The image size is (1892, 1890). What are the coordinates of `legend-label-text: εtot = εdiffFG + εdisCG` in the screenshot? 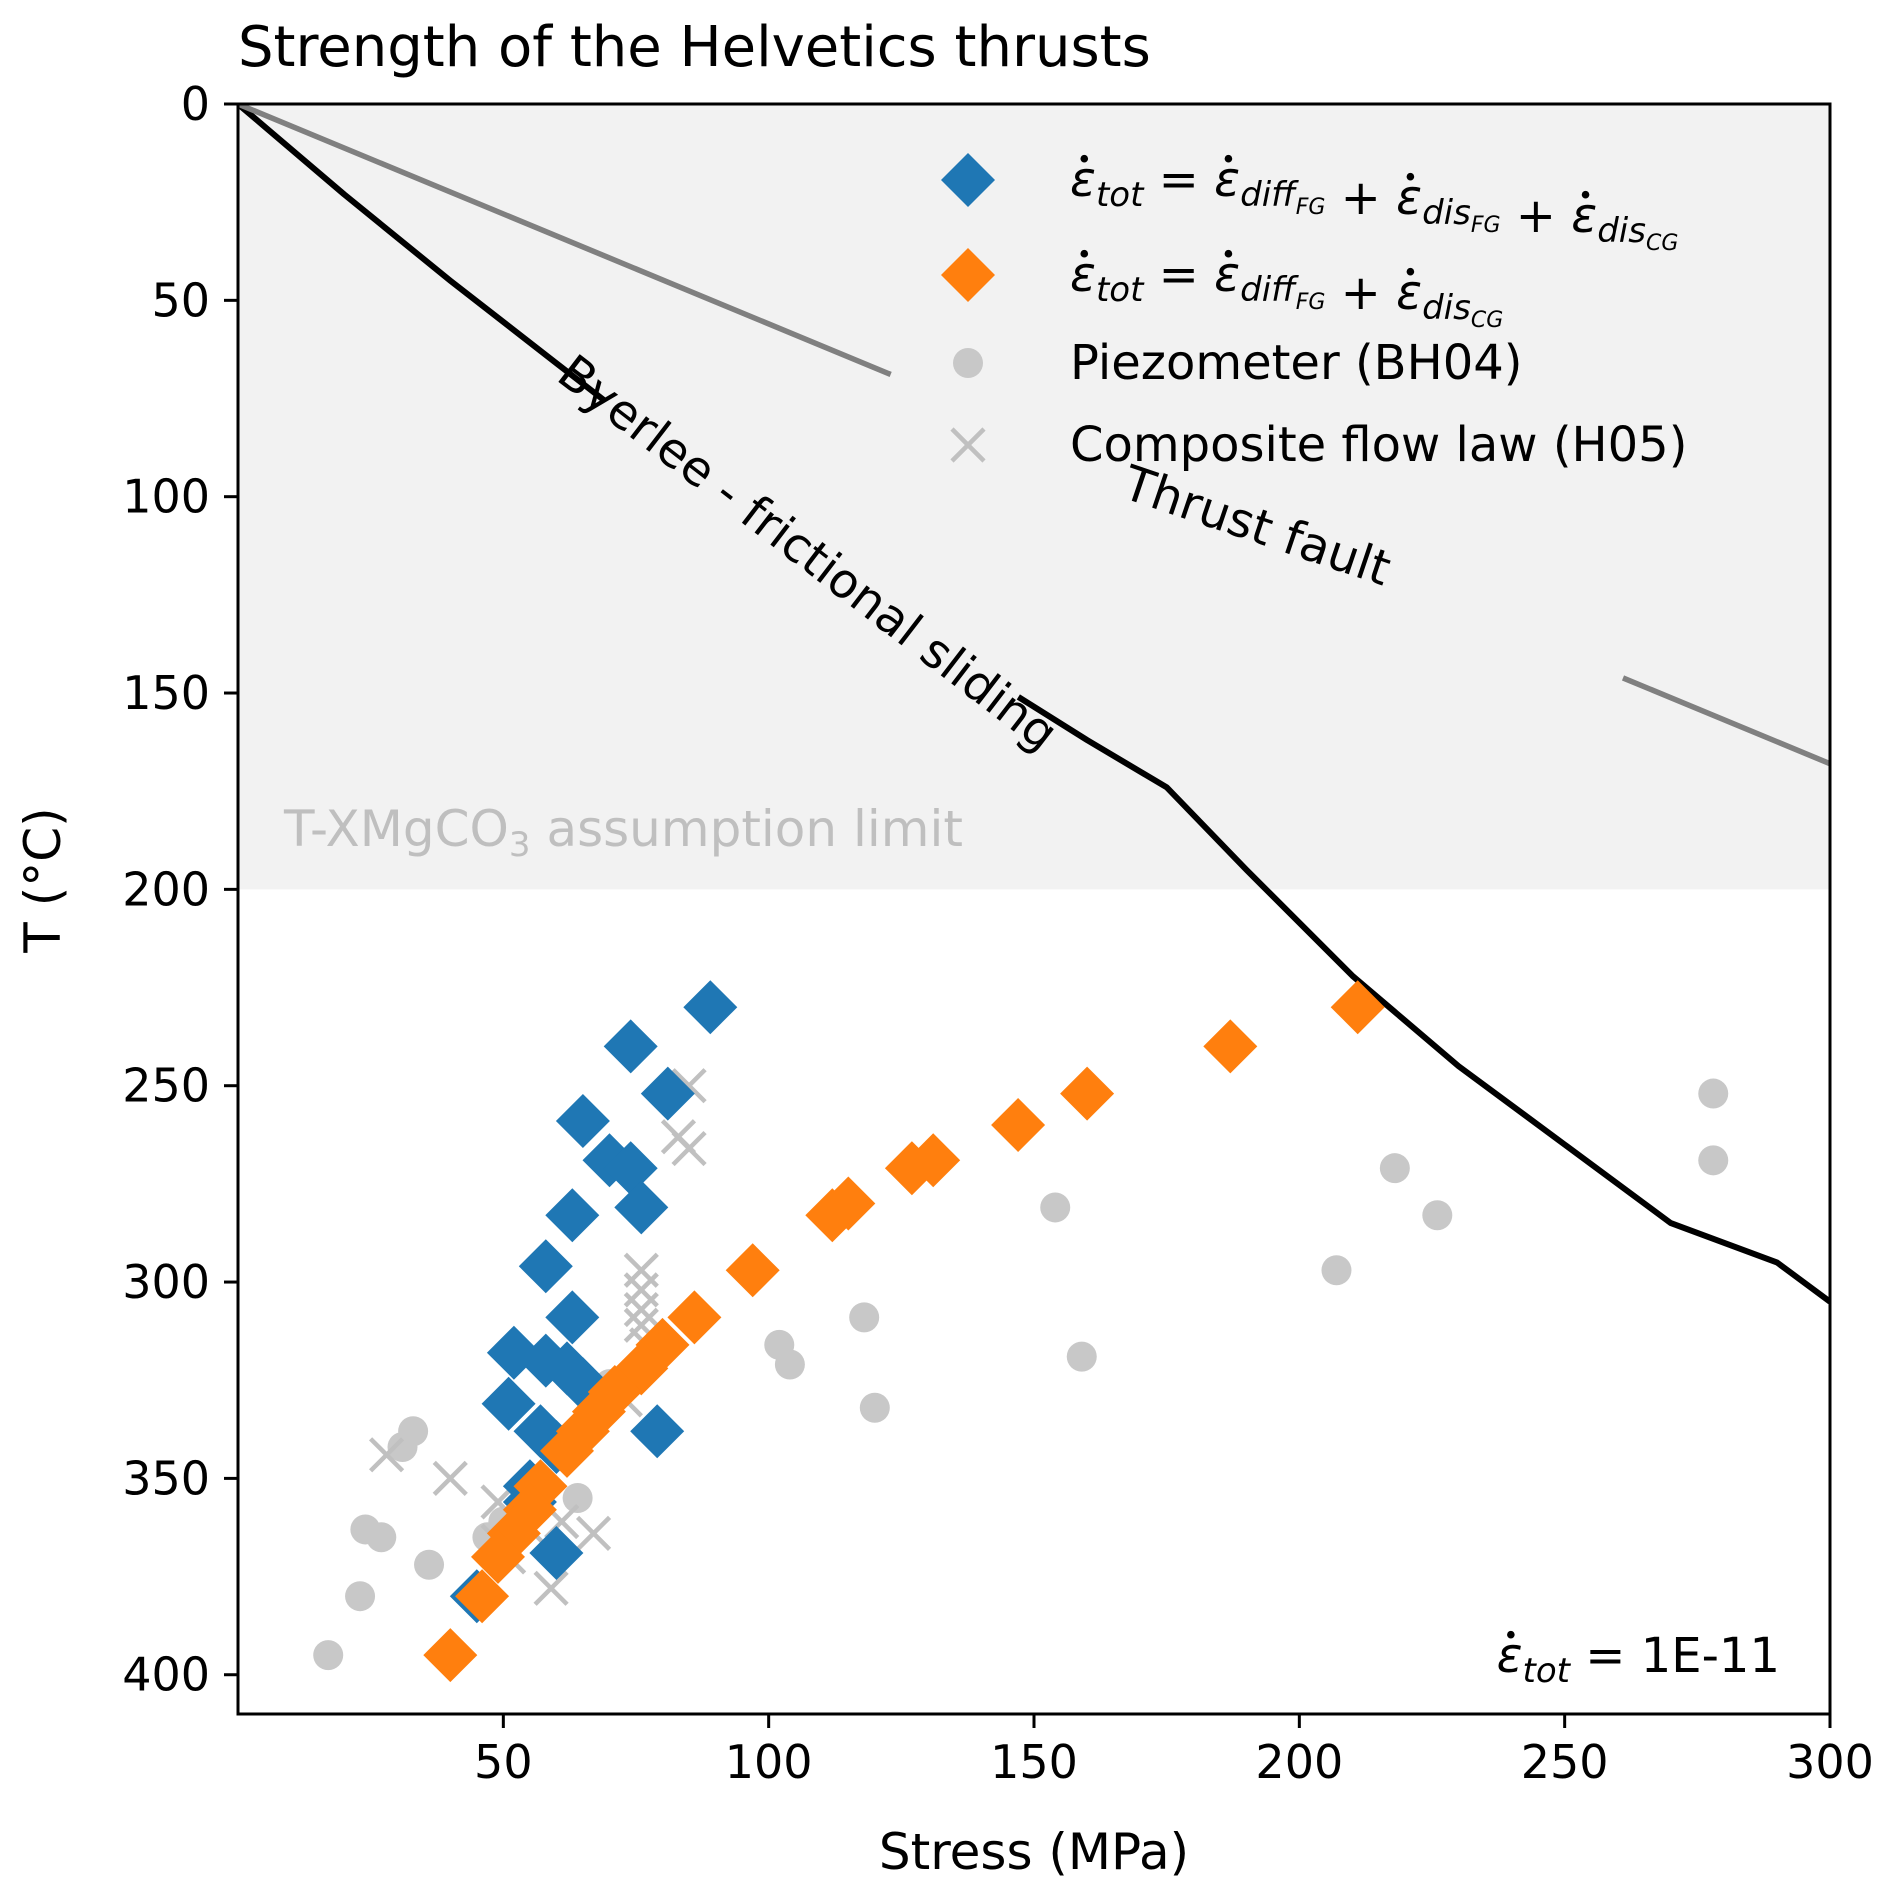 It's located at (1286, 290).